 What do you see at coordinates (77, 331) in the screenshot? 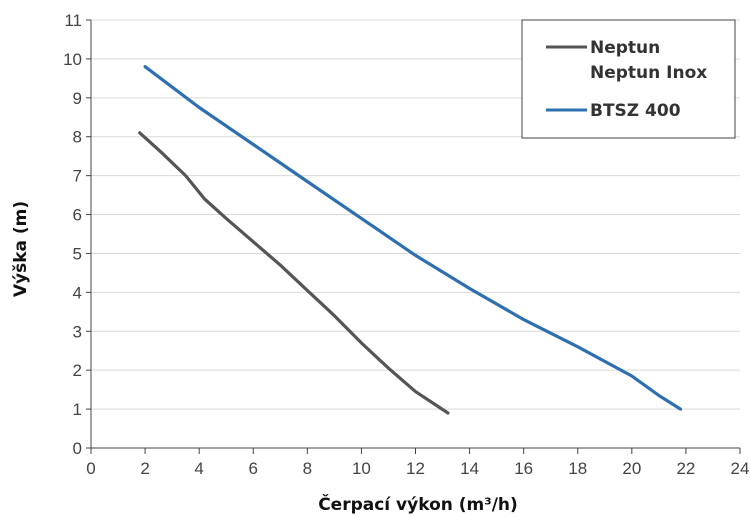
I see `y-tick-label-3: 3` at bounding box center [77, 331].